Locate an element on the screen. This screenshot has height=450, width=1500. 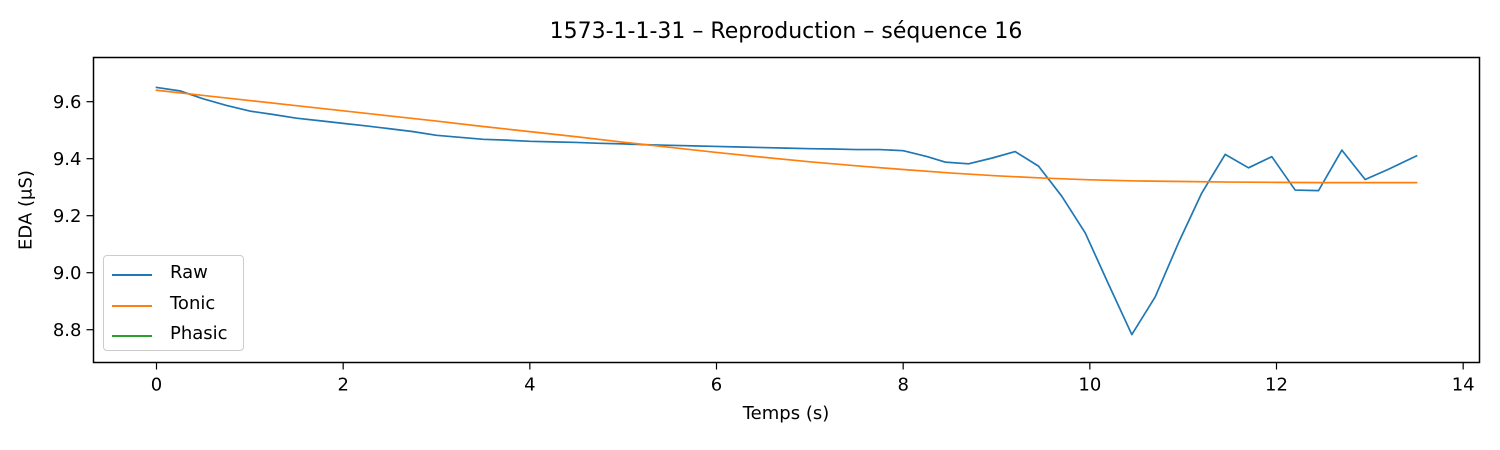
legend: Raw Tonic Phasic is located at coordinates (173, 303).